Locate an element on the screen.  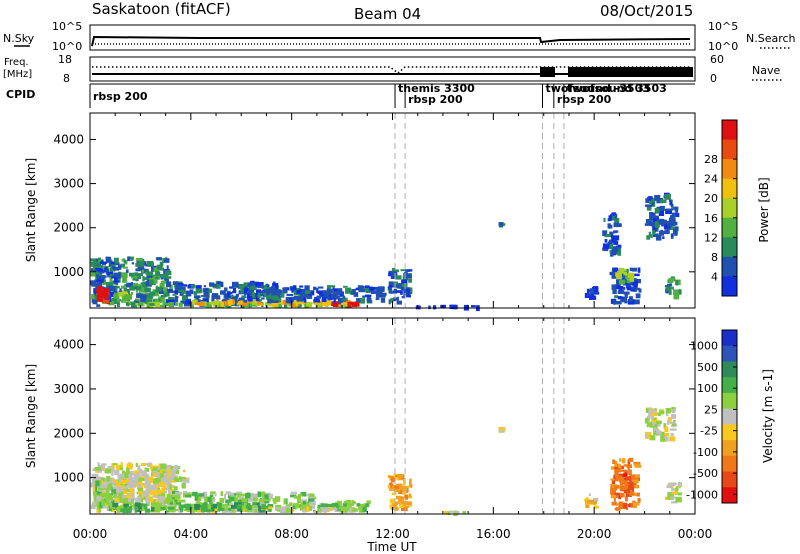
power-ytick-label: 3000 is located at coordinates (68, 184).